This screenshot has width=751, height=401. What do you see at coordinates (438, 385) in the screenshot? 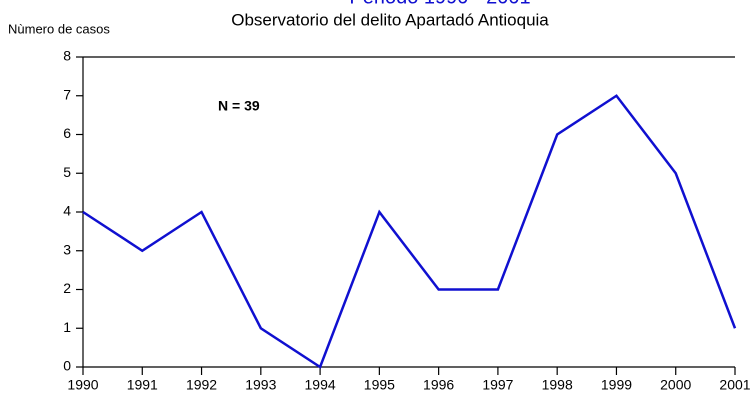
I see `x-tick-label: 1996` at bounding box center [438, 385].